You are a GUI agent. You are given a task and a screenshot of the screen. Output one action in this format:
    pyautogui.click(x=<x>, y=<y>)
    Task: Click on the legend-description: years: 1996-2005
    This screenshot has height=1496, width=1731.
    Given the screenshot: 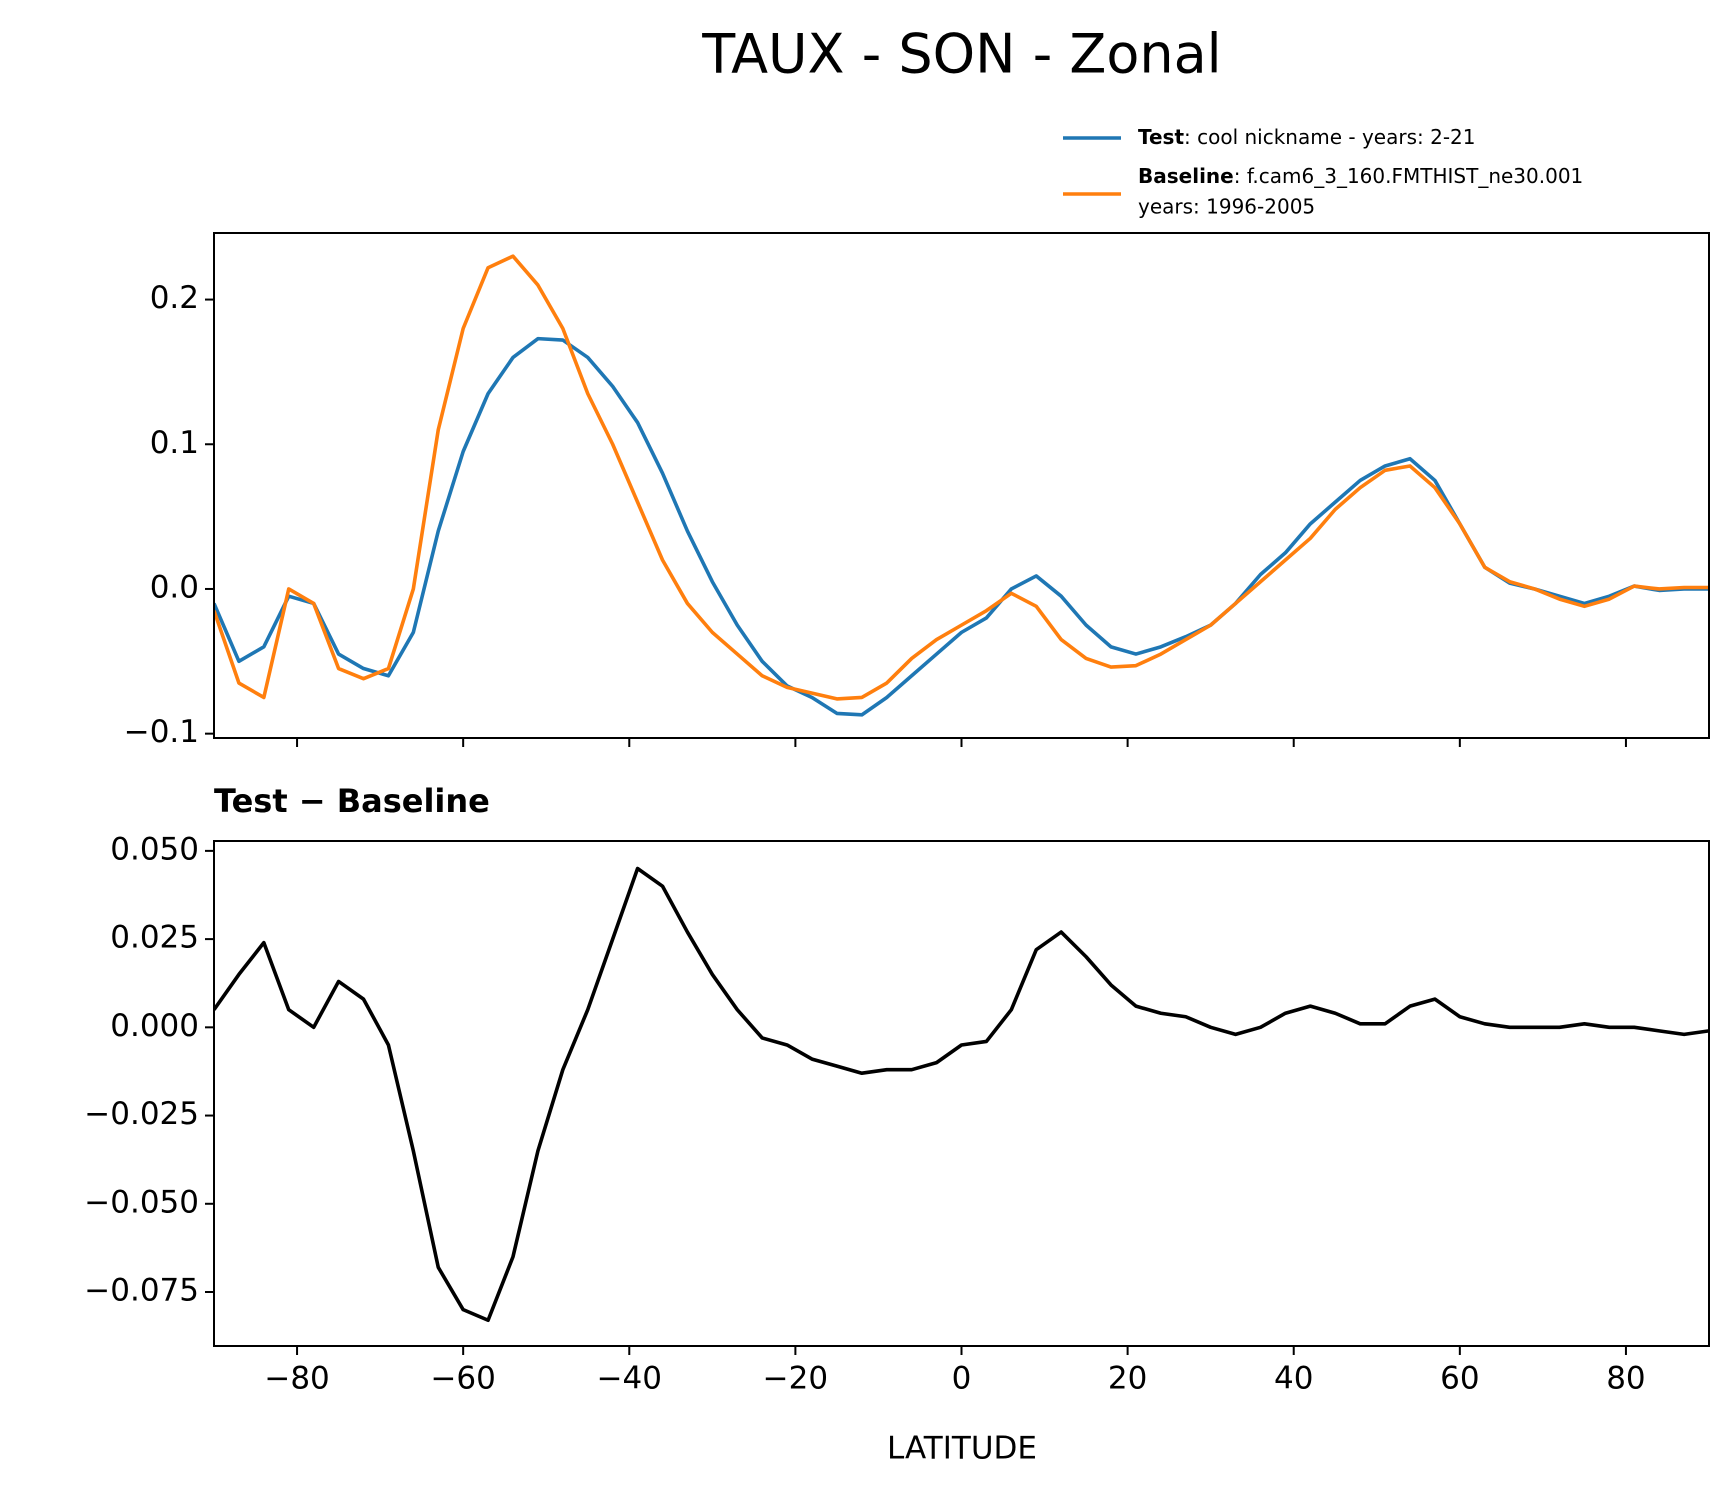 What is the action you would take?
    pyautogui.click(x=1226, y=207)
    